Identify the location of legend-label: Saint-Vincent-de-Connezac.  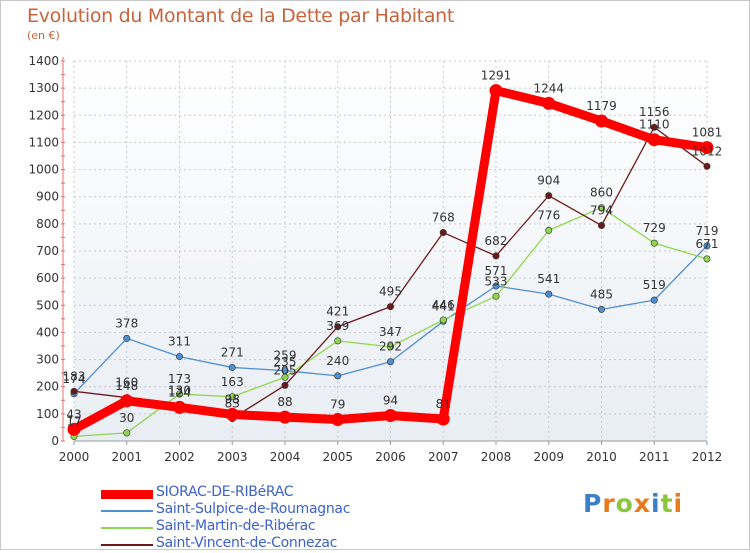
(247, 543).